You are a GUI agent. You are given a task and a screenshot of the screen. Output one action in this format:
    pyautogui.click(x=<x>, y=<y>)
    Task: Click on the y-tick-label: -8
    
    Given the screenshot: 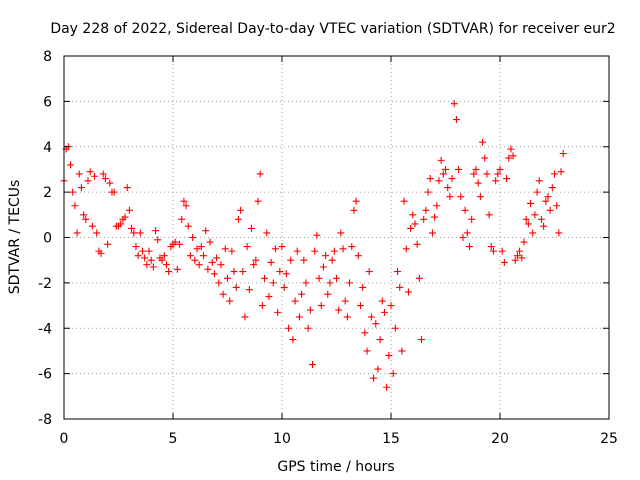 What is the action you would take?
    pyautogui.click(x=45, y=420)
    